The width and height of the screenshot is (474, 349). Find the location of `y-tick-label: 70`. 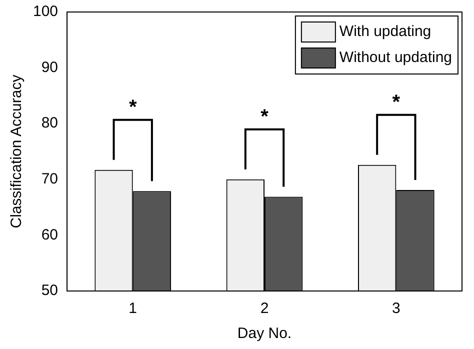

y-tick-label: 70 is located at coordinates (49, 179).